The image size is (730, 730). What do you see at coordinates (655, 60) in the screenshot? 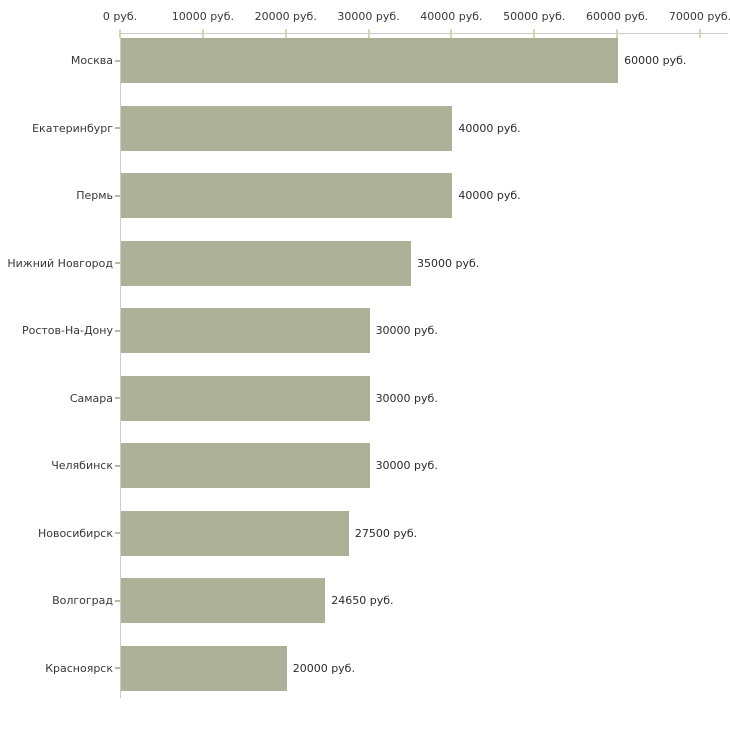
I see `value-label: 60000 руб.` at bounding box center [655, 60].